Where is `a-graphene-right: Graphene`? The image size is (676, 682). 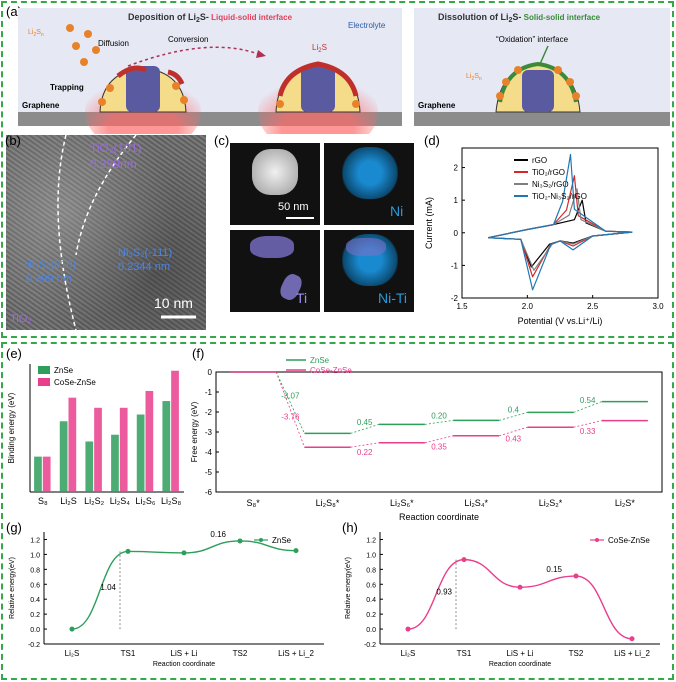
a-graphene-right: Graphene is located at coordinates (437, 105).